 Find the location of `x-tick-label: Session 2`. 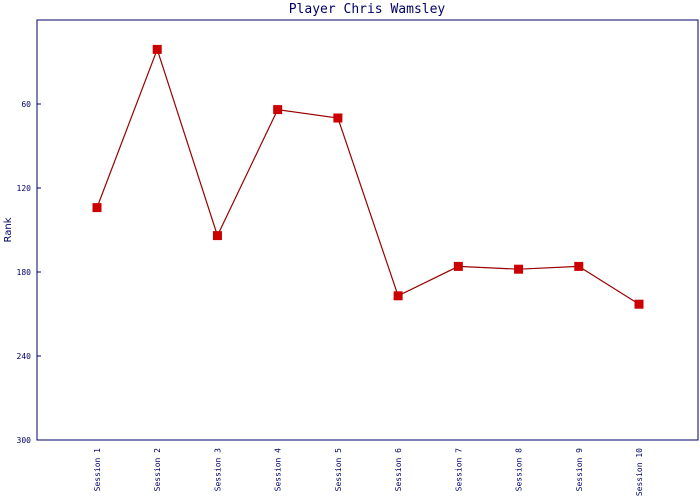

x-tick-label: Session 2 is located at coordinates (157, 470).